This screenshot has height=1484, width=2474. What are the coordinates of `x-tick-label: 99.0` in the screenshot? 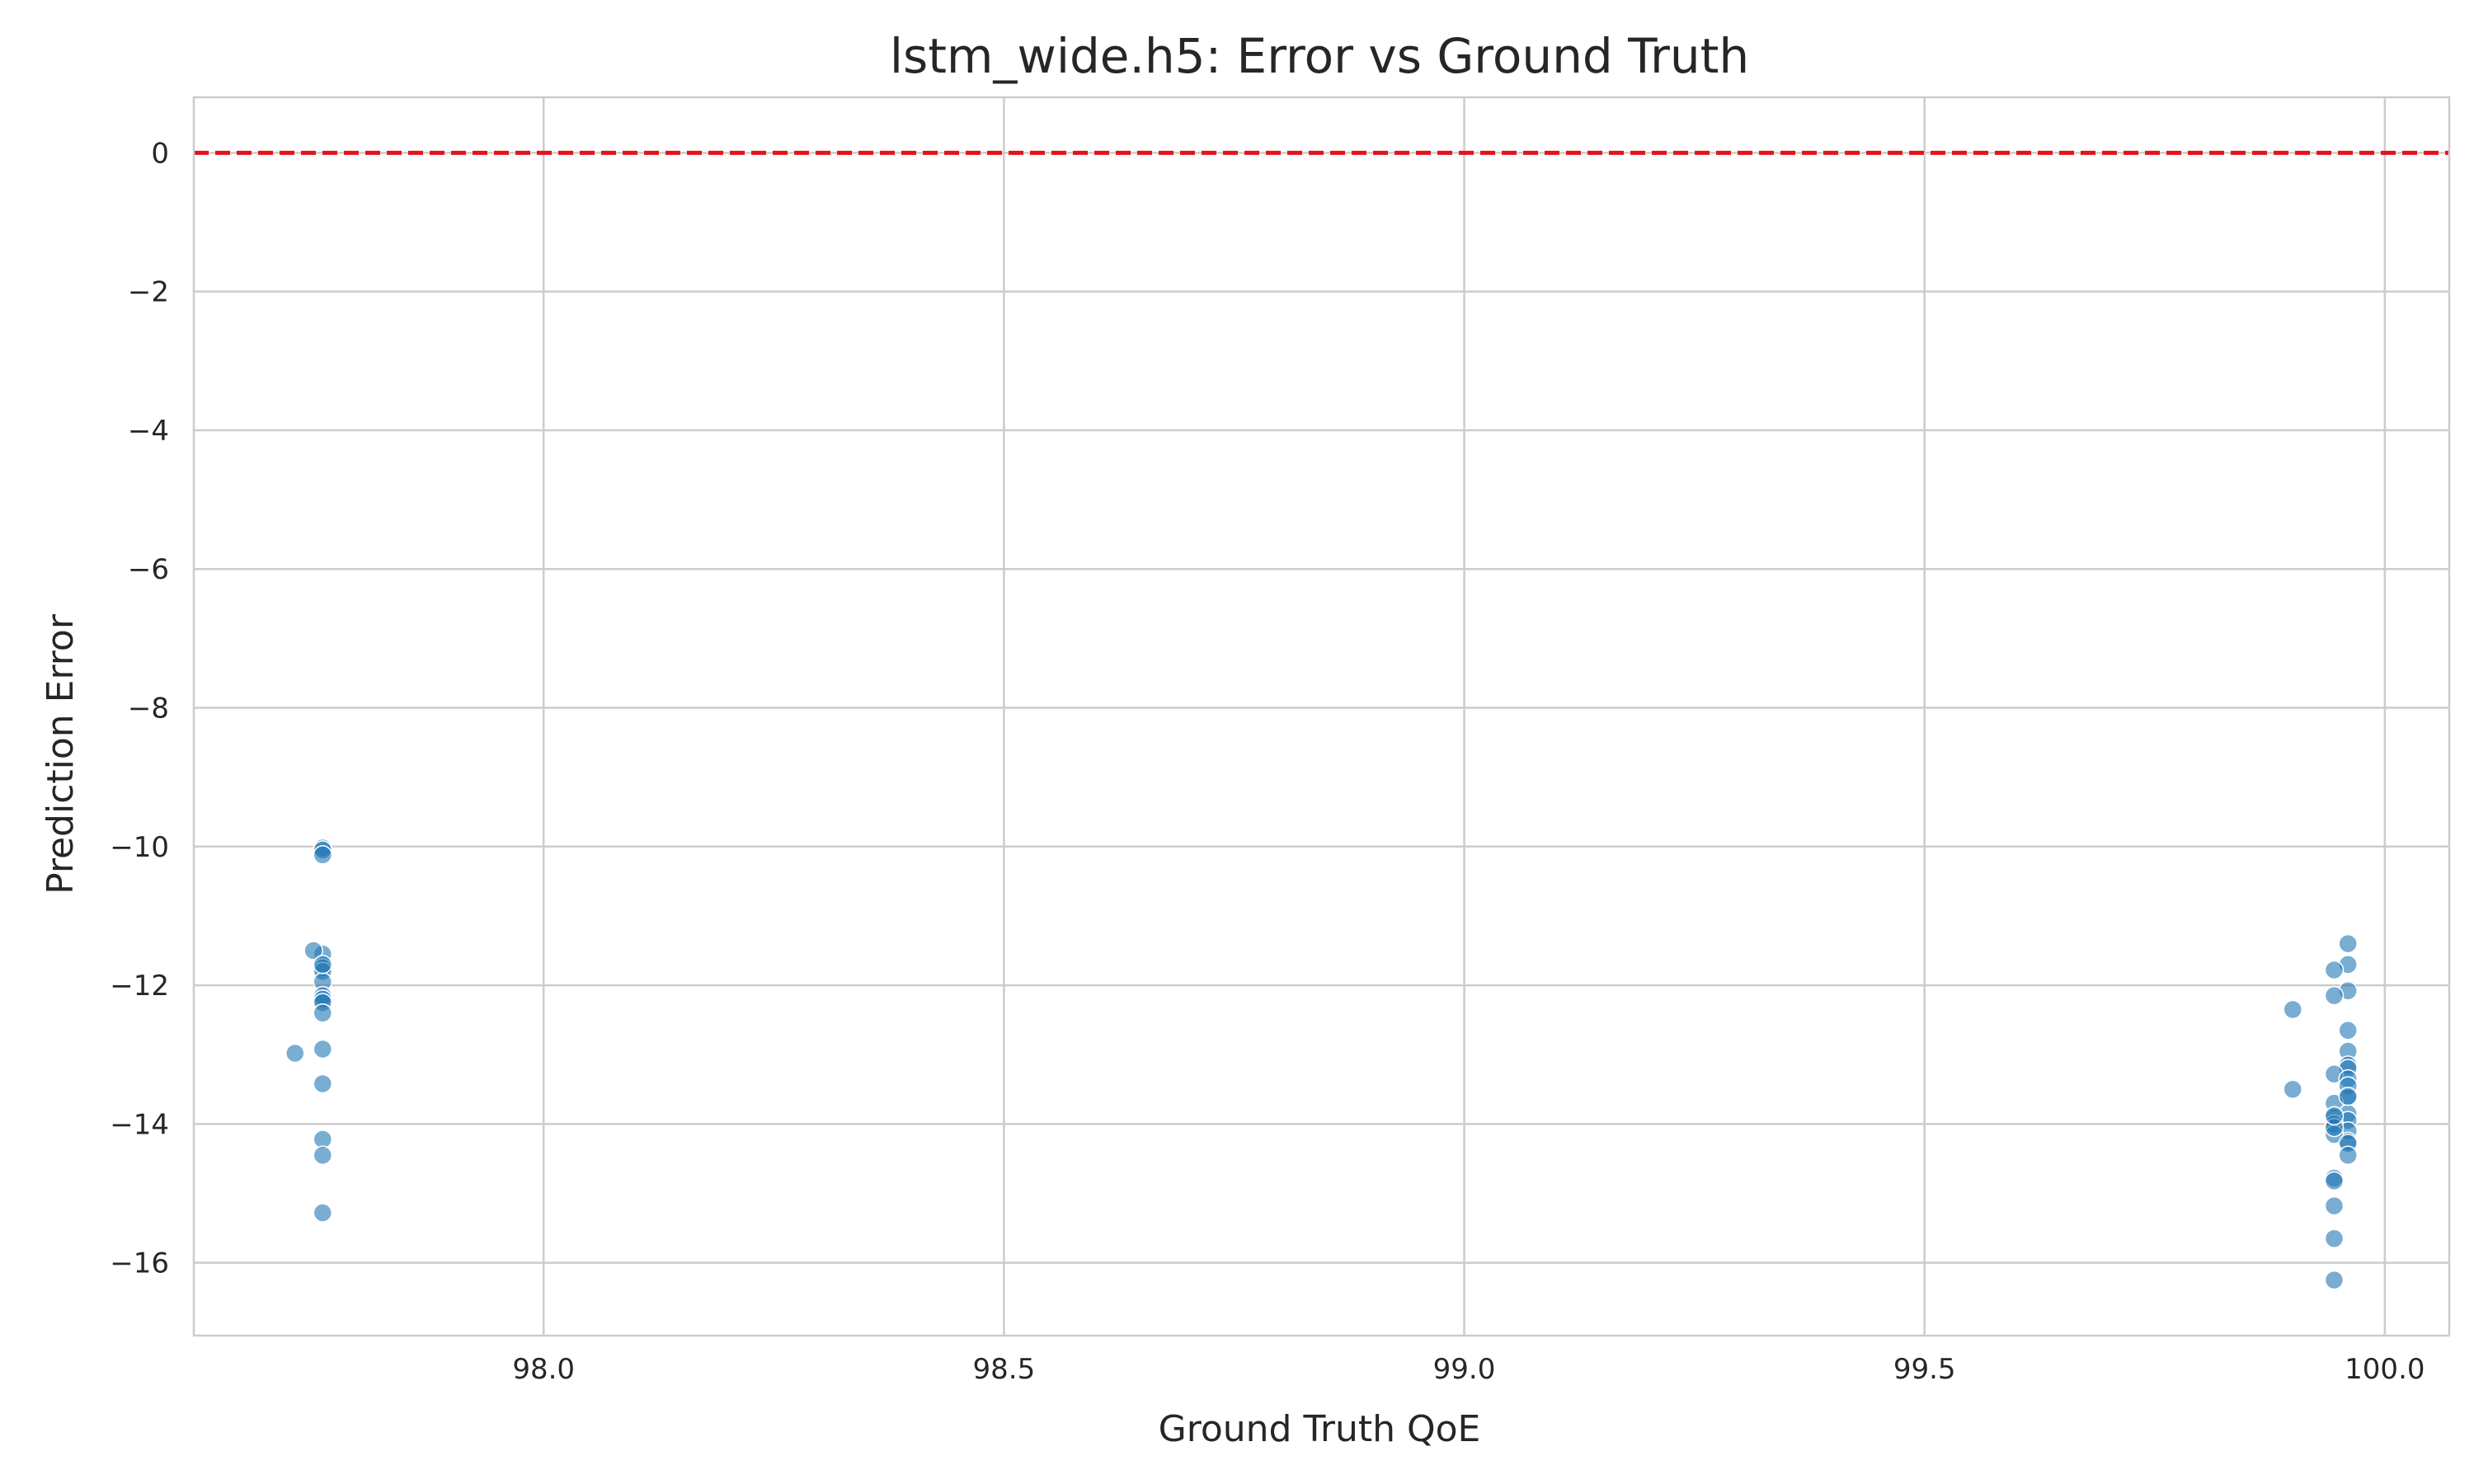 It's located at (1464, 1369).